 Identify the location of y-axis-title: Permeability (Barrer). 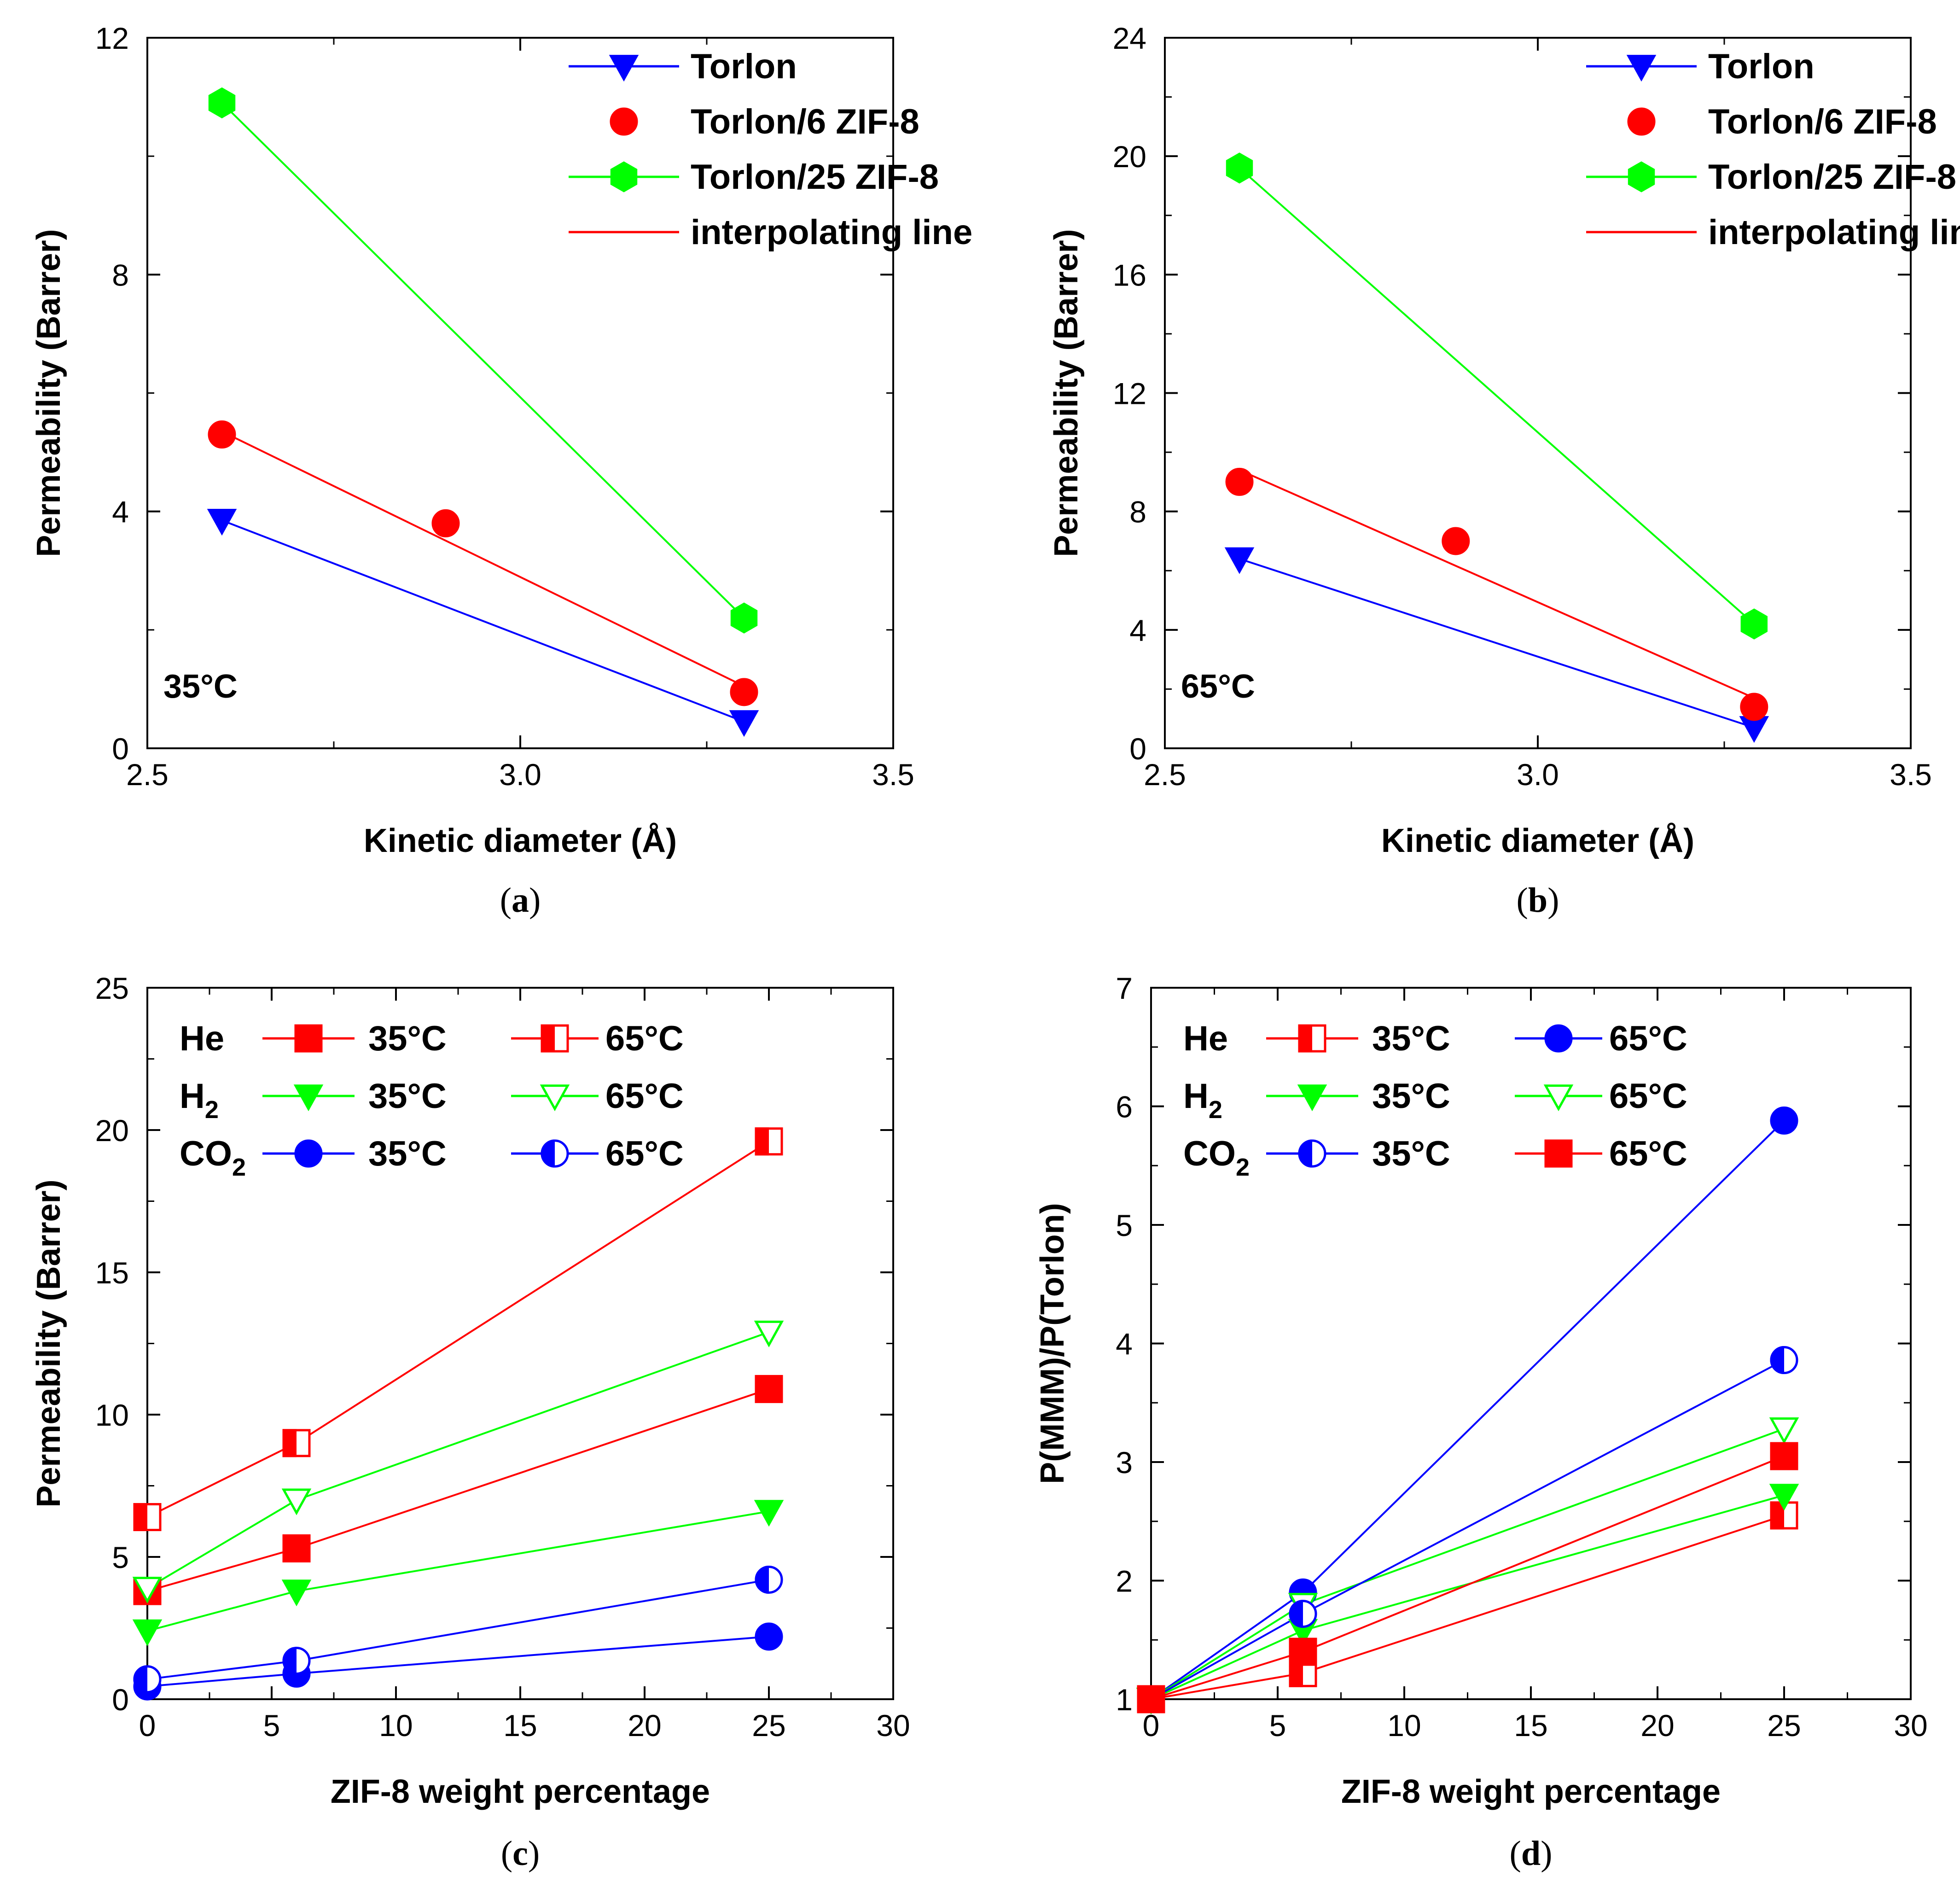
(1066, 393).